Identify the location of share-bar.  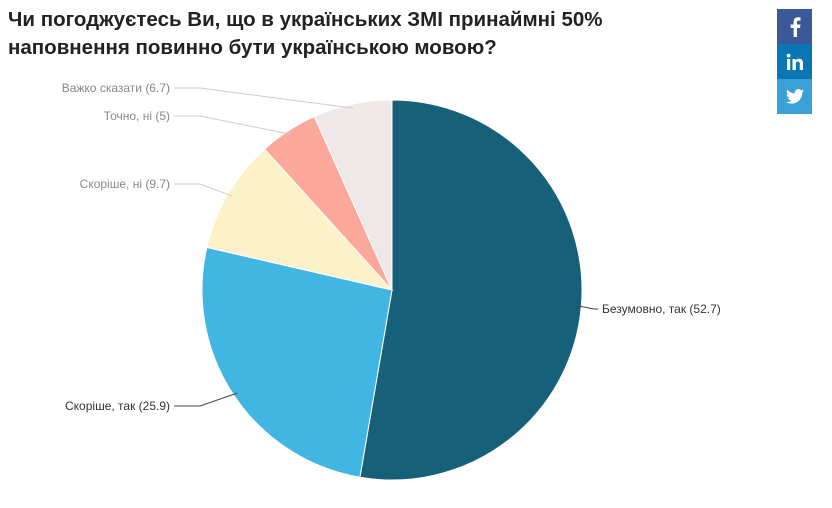
(794, 61).